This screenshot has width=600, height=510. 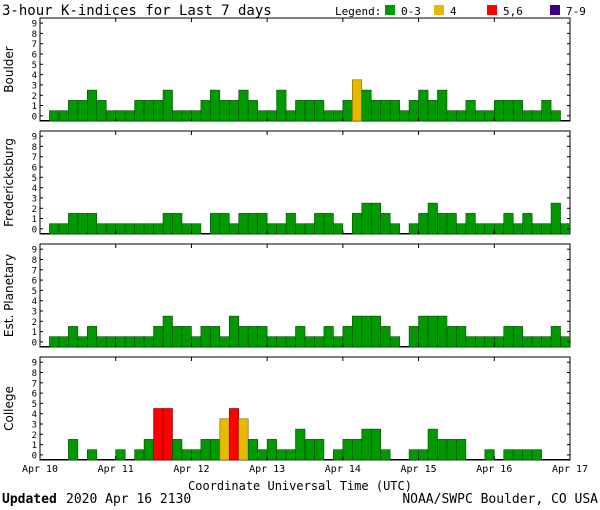 What do you see at coordinates (500, 499) in the screenshot?
I see `footer-source: NOAA/SWPC Boulder, CO USA` at bounding box center [500, 499].